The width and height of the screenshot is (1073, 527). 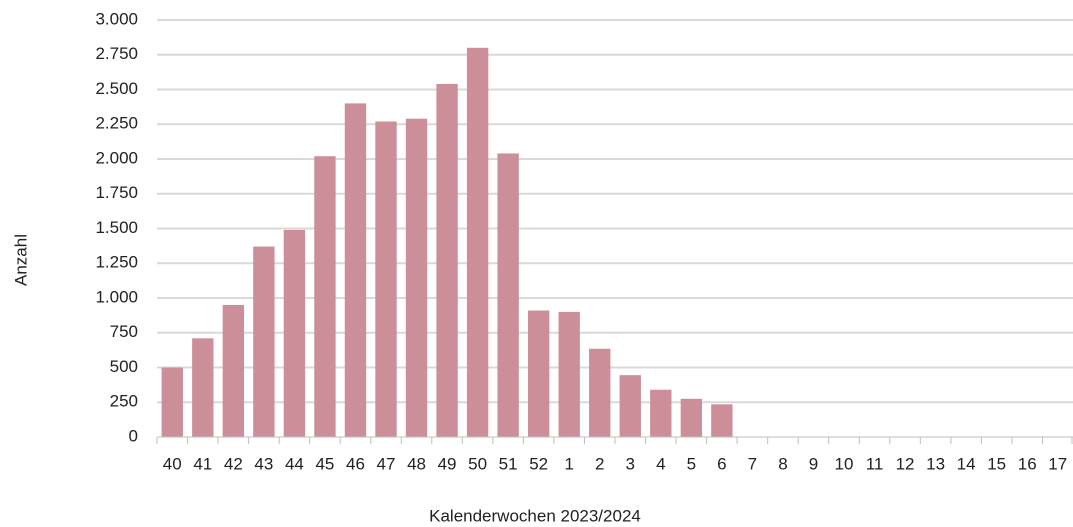 What do you see at coordinates (202, 463) in the screenshot?
I see `x-tick-label: 41` at bounding box center [202, 463].